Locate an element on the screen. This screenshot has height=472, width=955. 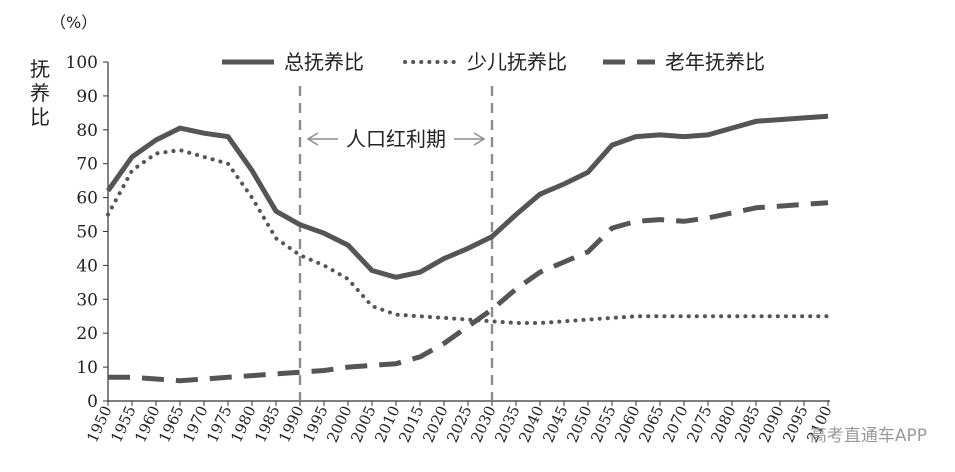
watermark: 高考直通车APP is located at coordinates (868, 436).